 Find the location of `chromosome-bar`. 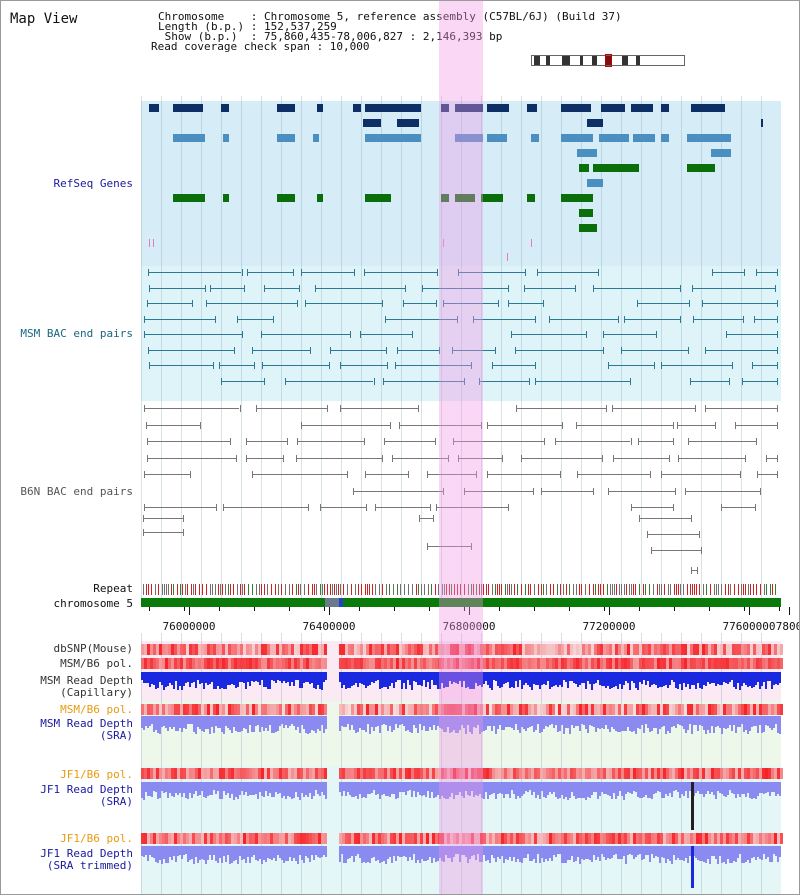

chromosome-bar is located at coordinates (461, 603).